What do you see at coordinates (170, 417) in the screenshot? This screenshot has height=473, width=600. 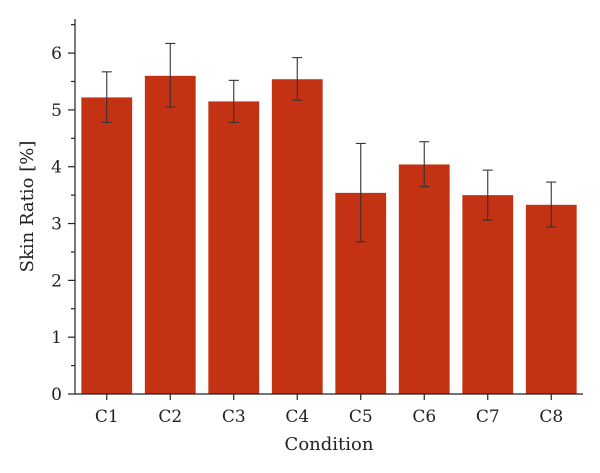 I see `x-tick-label-c2: C2` at bounding box center [170, 417].